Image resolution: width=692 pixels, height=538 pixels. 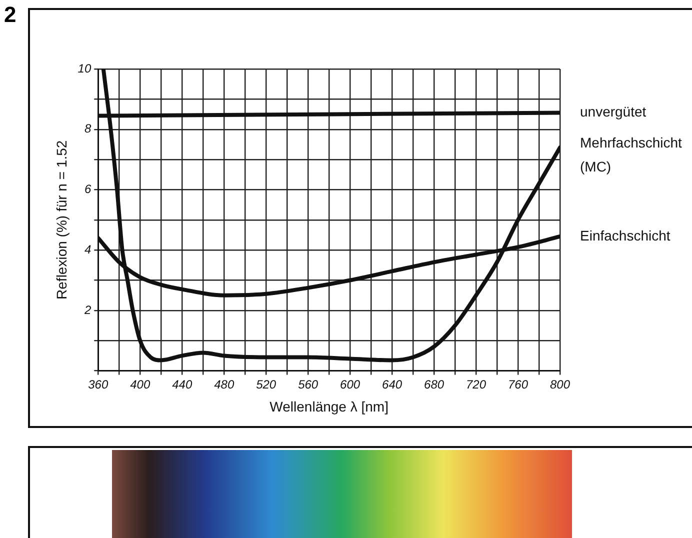 What do you see at coordinates (182, 384) in the screenshot?
I see `x-tick-label: 440` at bounding box center [182, 384].